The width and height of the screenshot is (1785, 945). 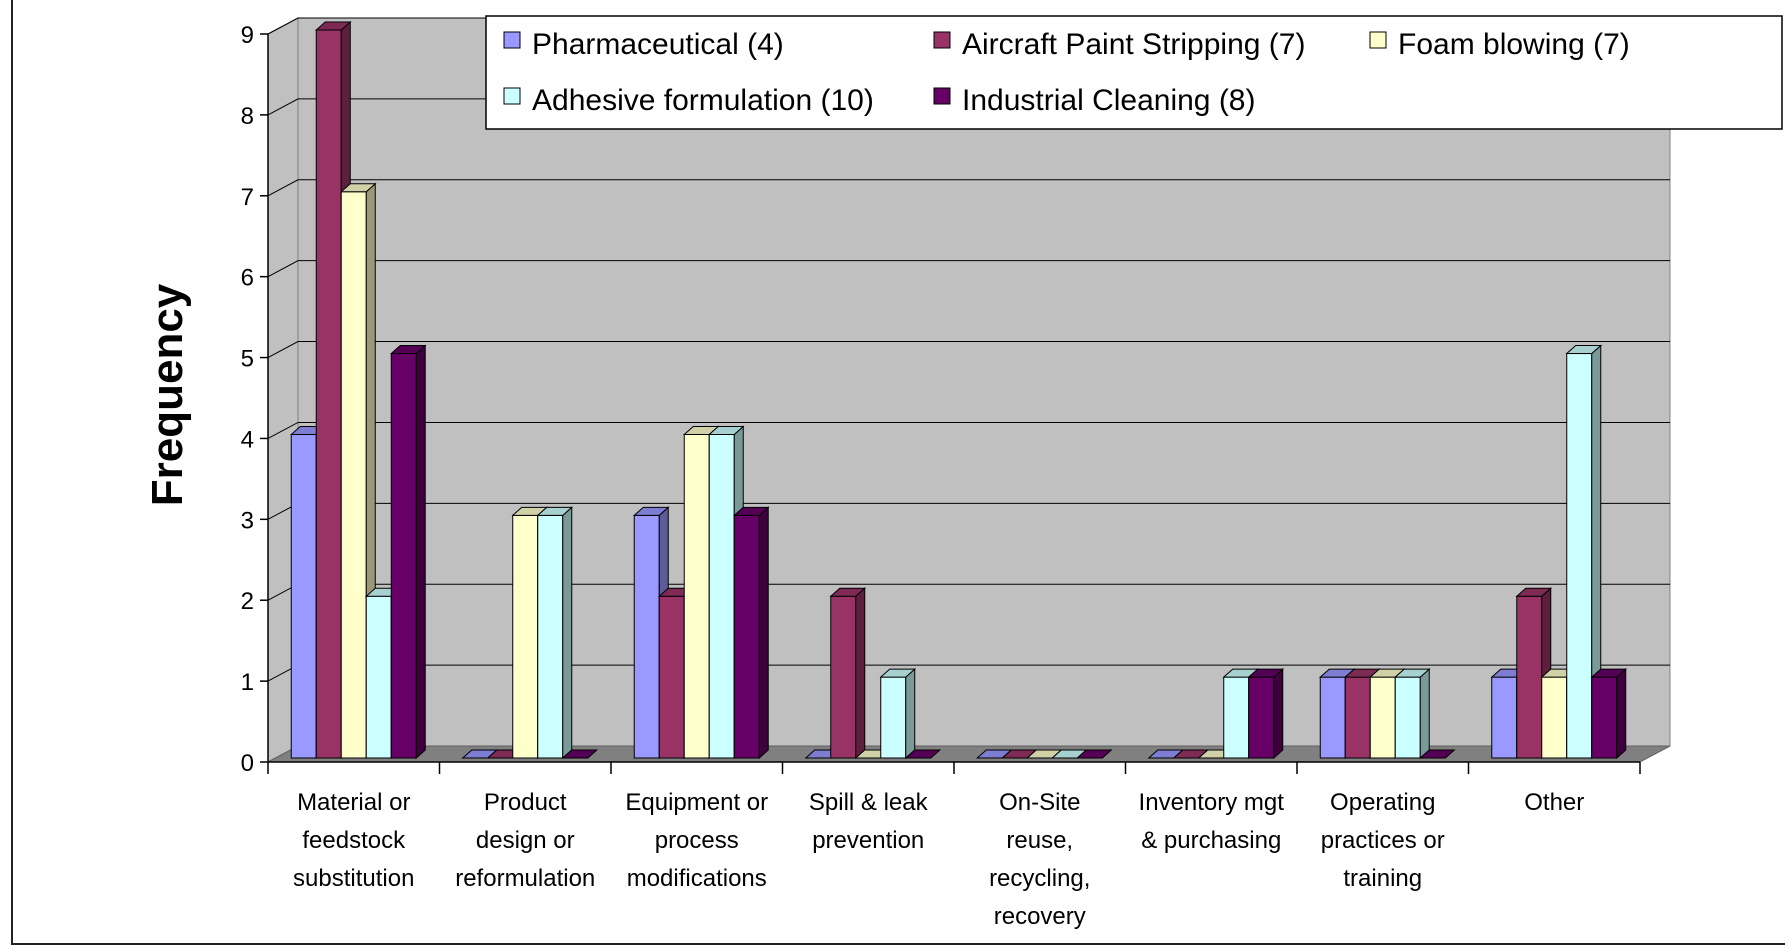 I want to click on y-tick-label: 0, so click(x=247, y=763).